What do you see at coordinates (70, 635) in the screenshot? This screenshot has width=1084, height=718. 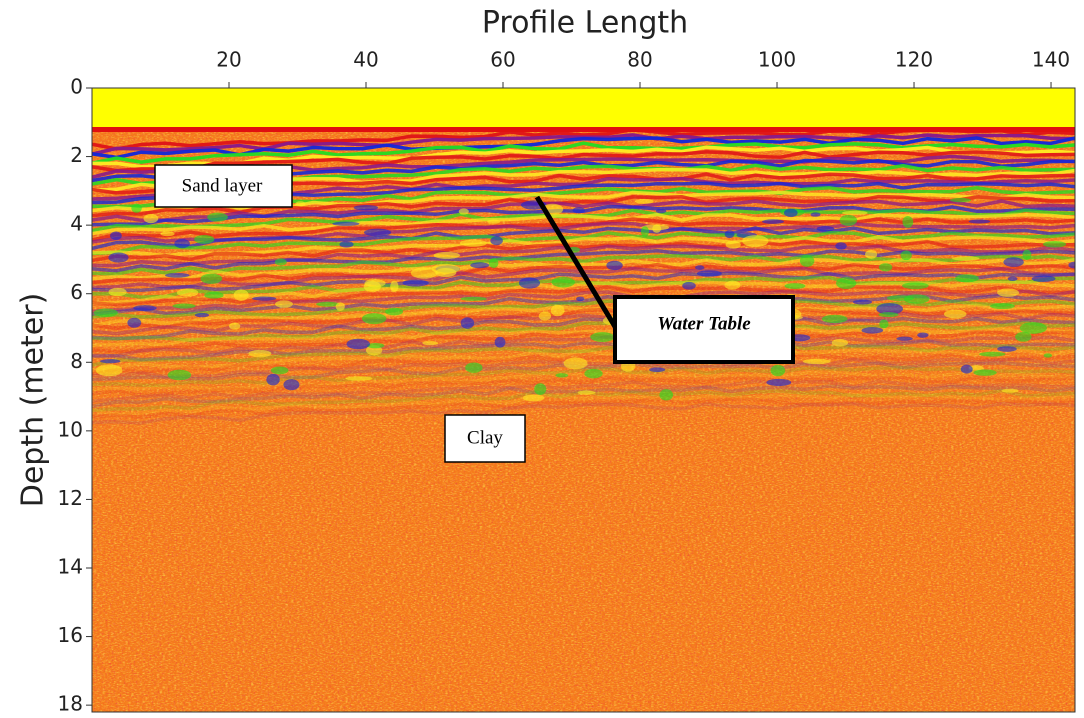 I see `y-tick-label: 16` at bounding box center [70, 635].